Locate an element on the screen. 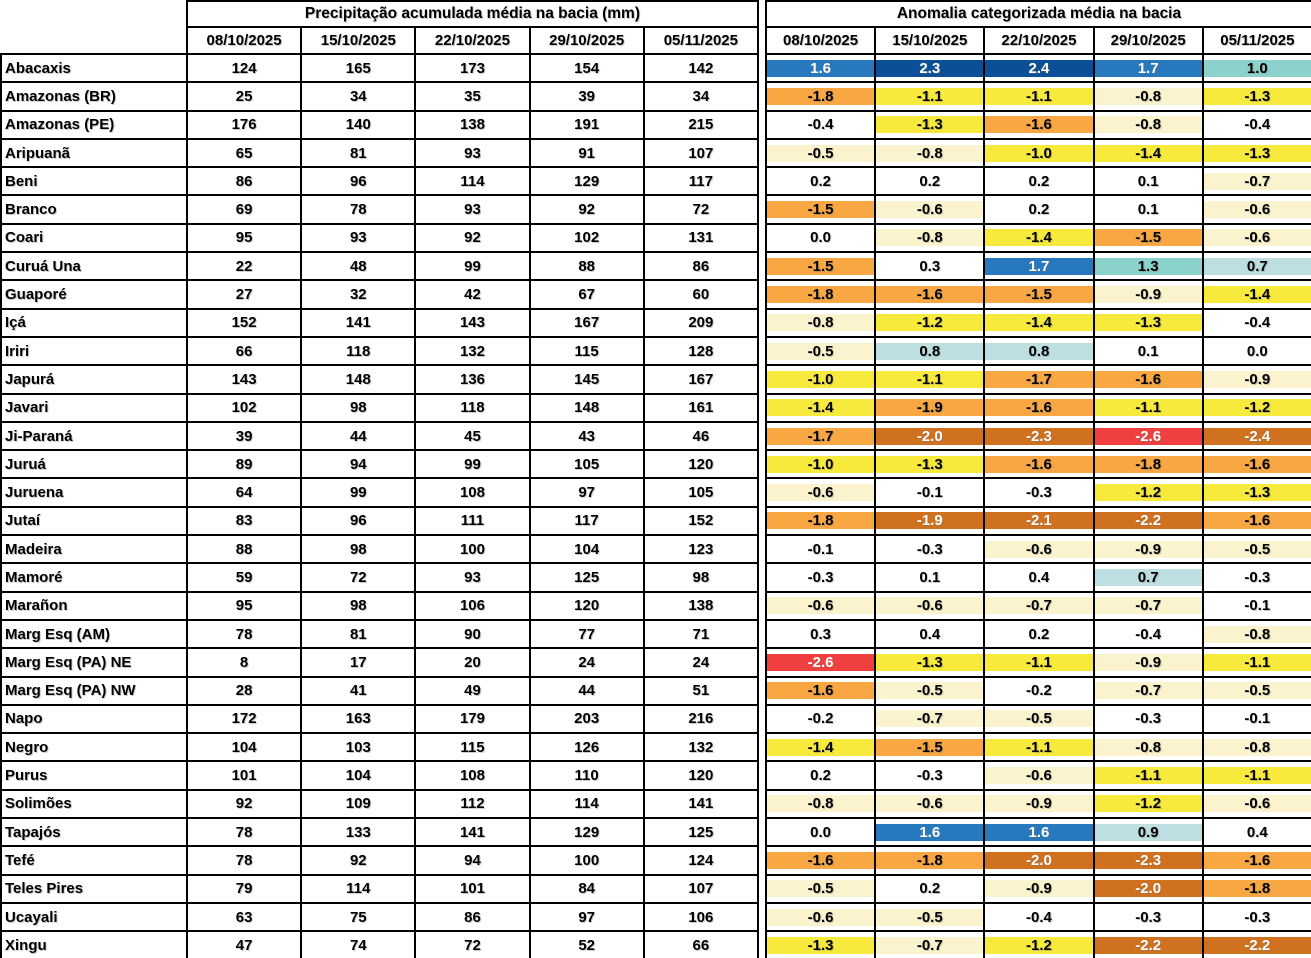  date-header: 22/10/2025 is located at coordinates (472, 40).